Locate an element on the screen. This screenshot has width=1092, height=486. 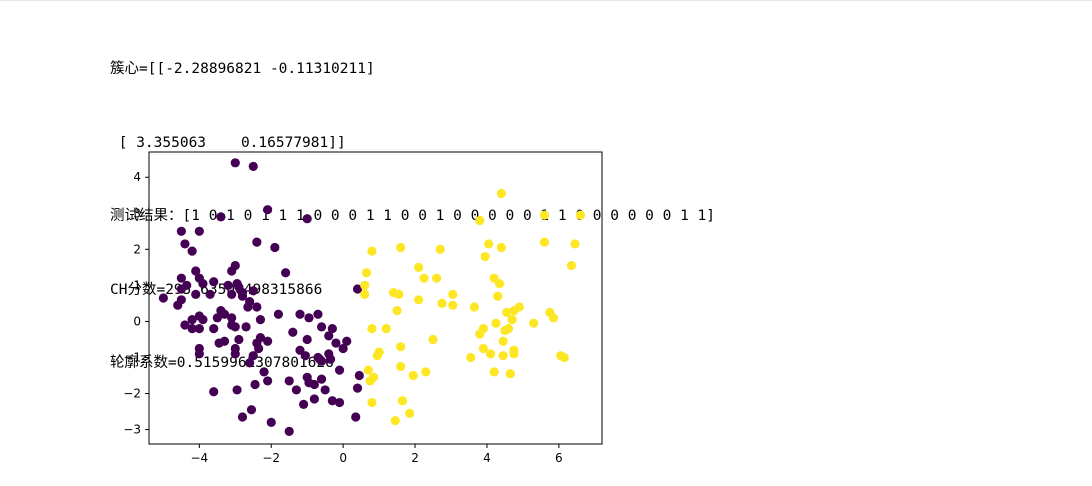
x-tick-label: −4 is located at coordinates (199, 458).